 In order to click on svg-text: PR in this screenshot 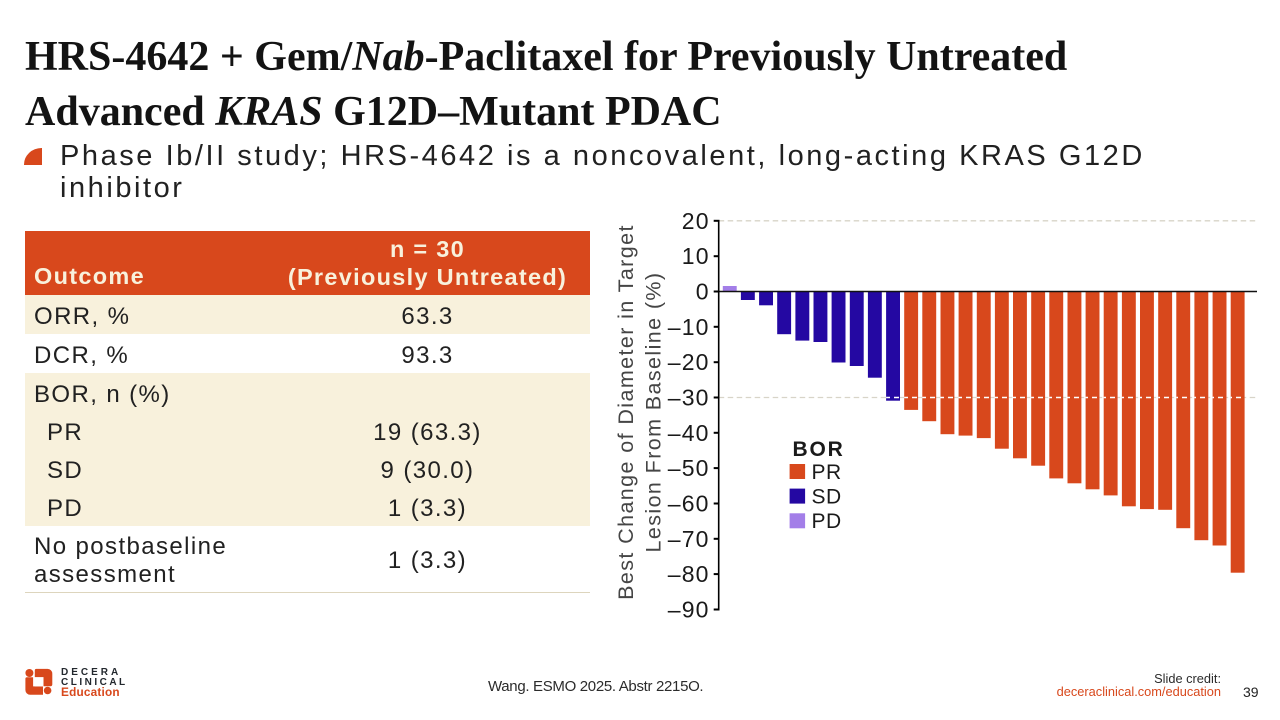, I will do `click(827, 472)`.